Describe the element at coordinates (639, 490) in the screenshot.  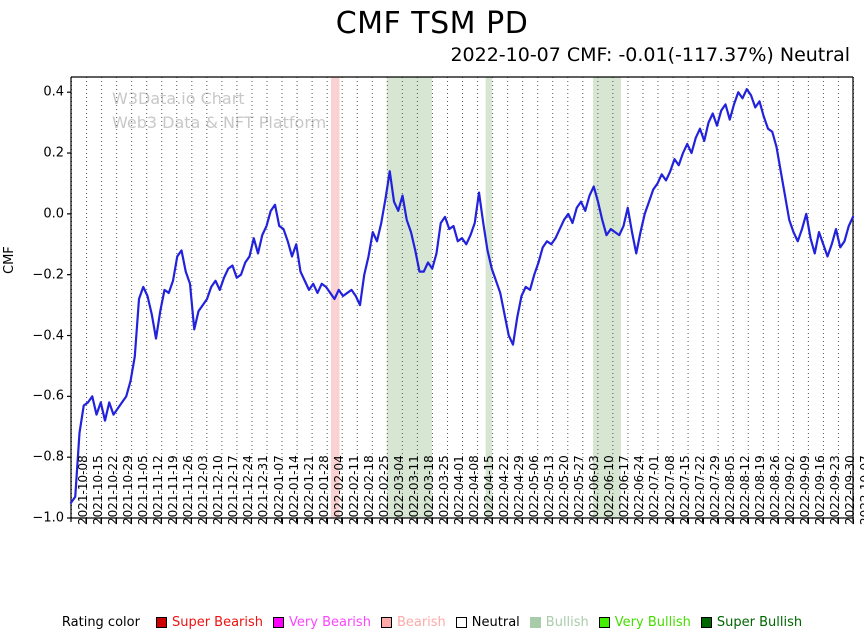
I see `x-tick-label: 2022-06-24` at that location.